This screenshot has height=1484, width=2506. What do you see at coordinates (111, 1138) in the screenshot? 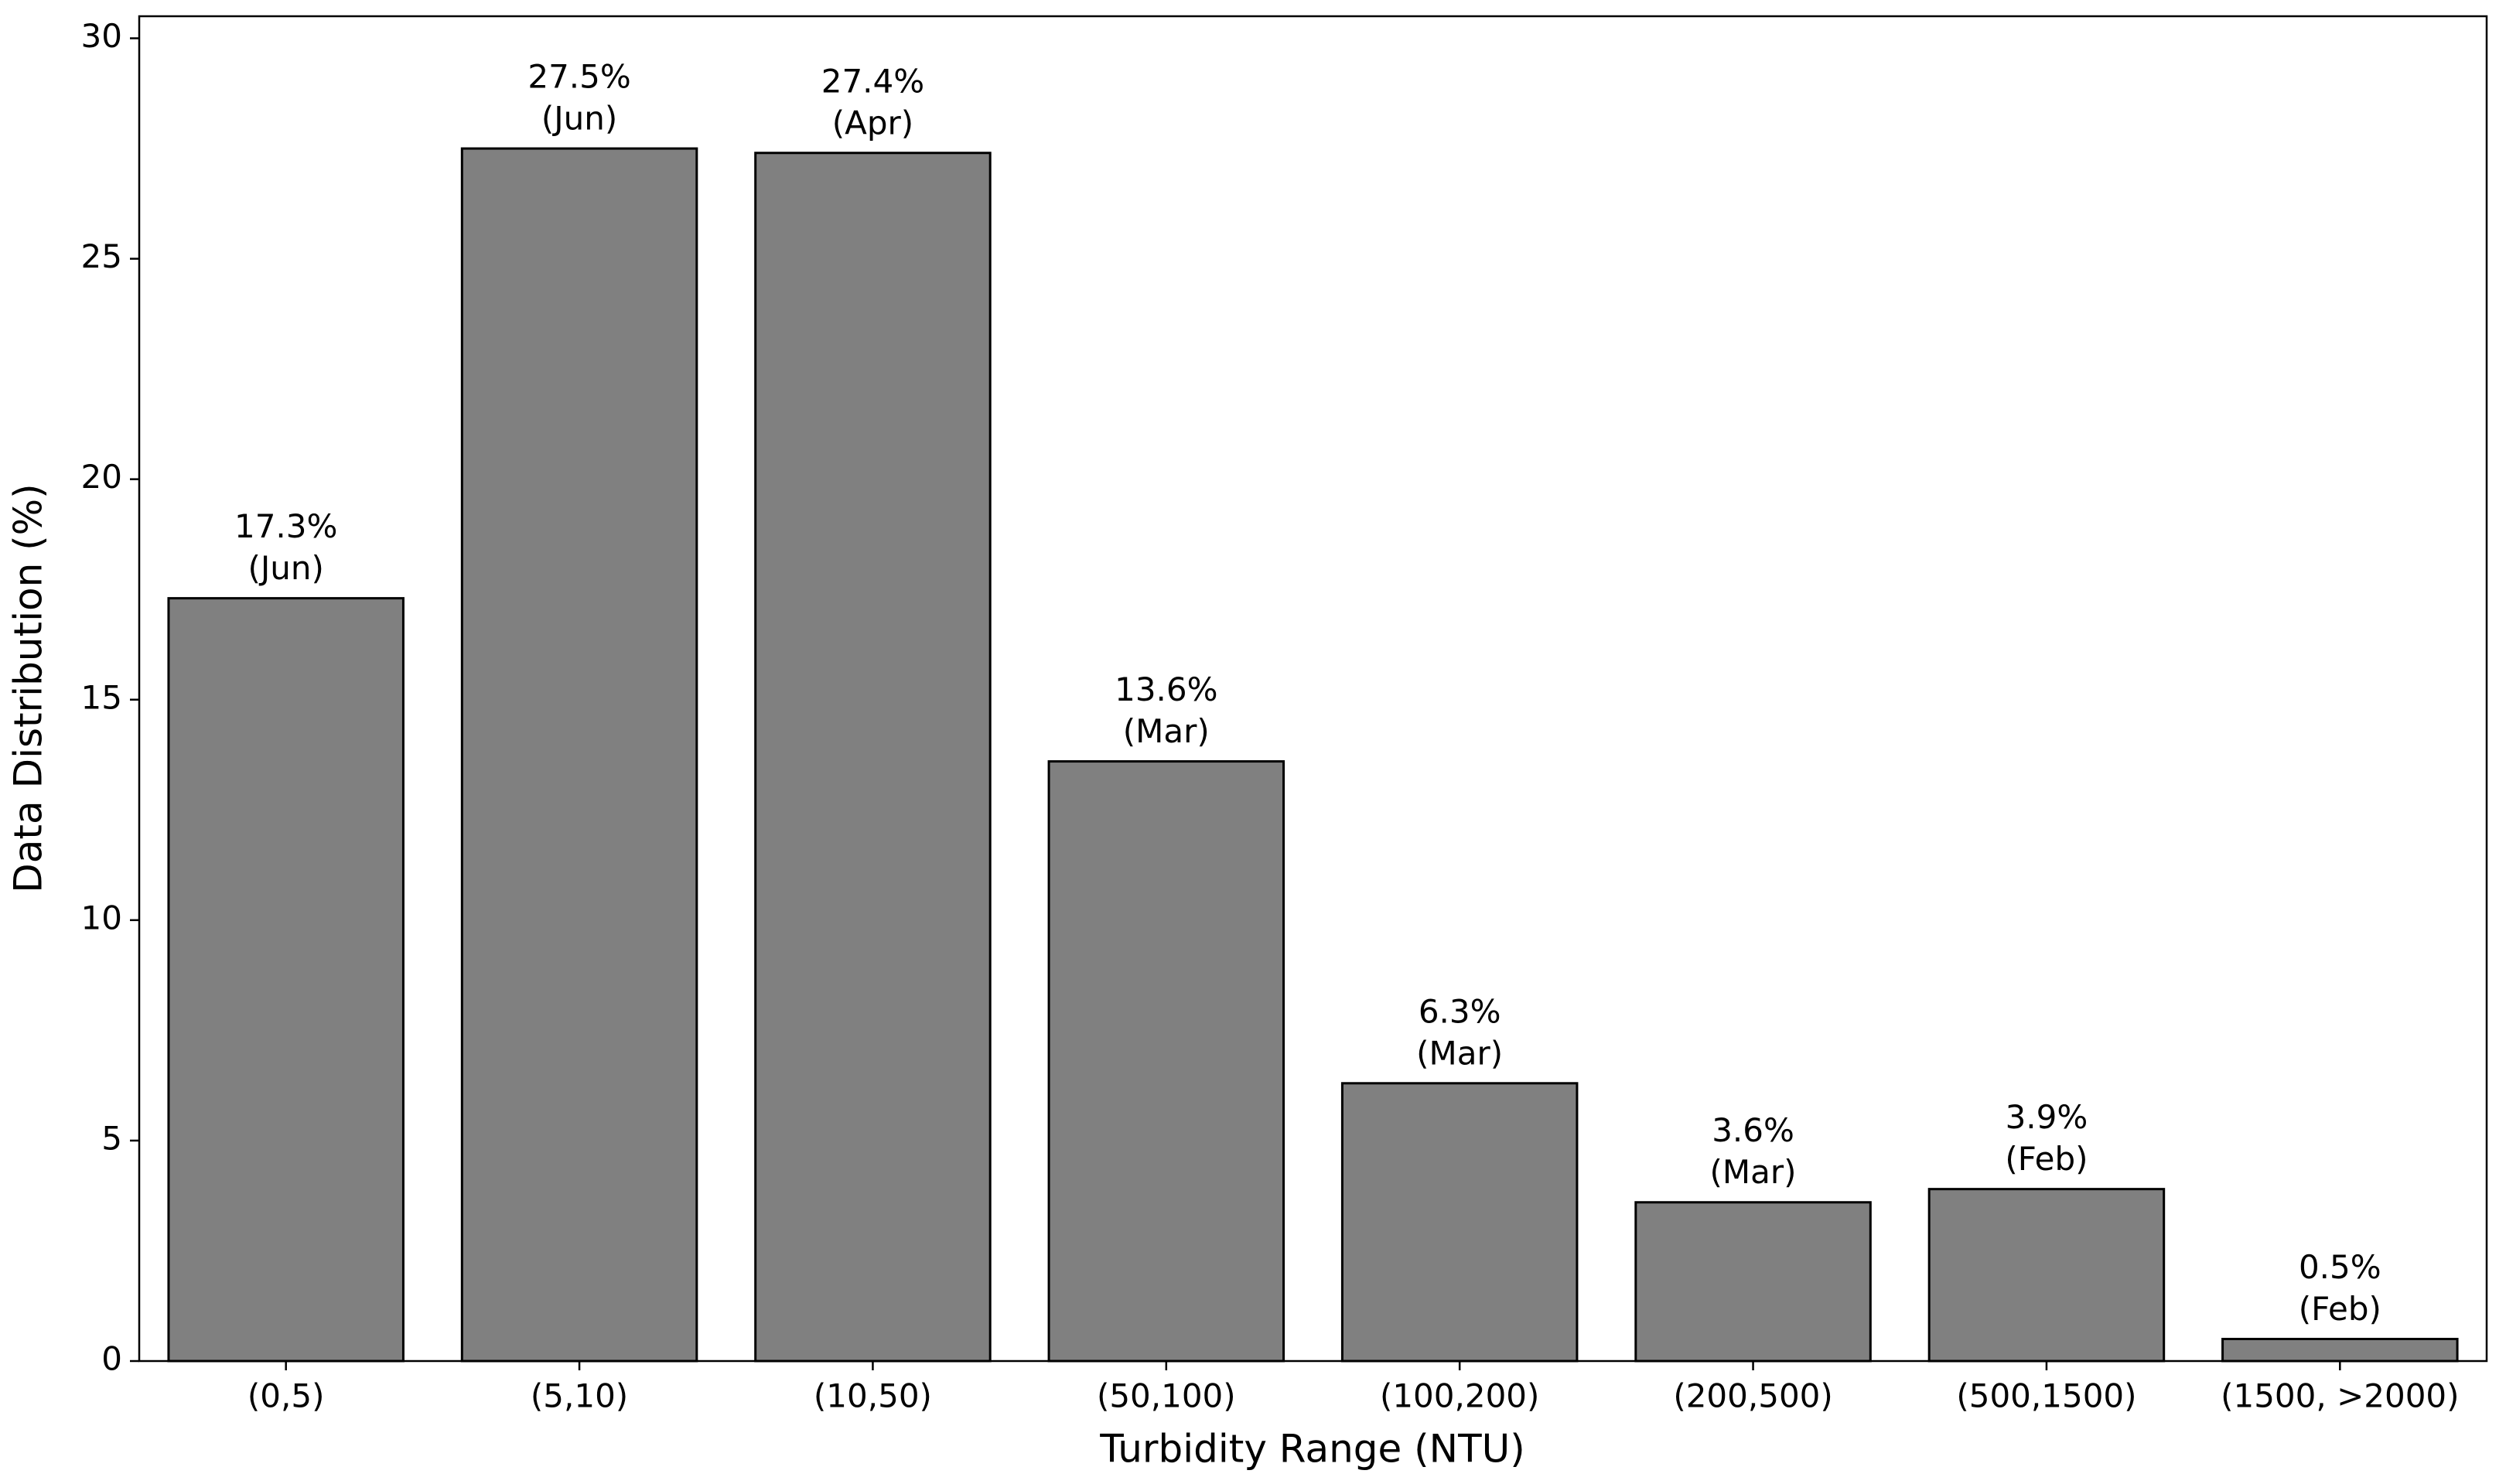
I see `y-tick-label: 5` at bounding box center [111, 1138].